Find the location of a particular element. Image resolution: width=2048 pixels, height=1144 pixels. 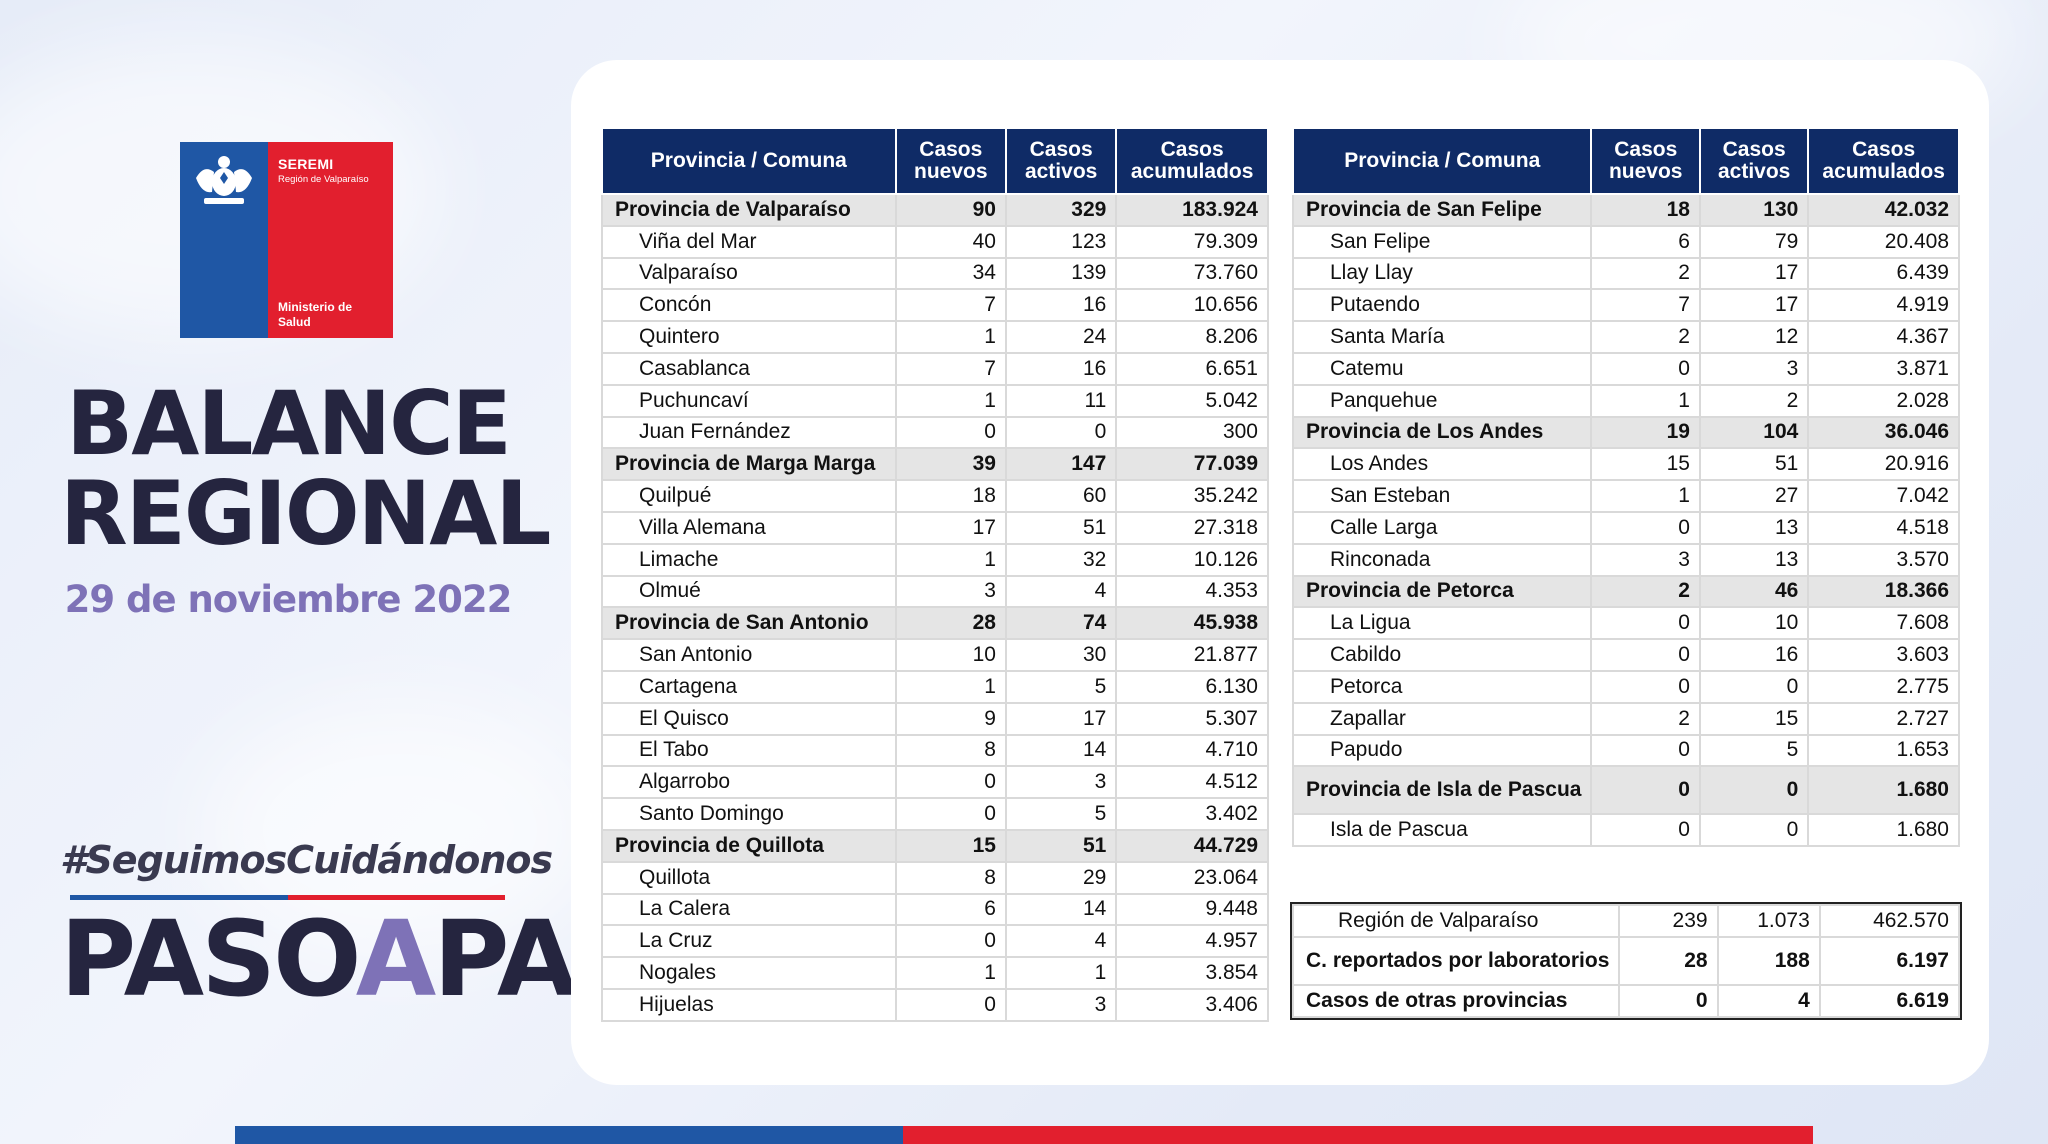

province-row: Provincia de Los Andes 19 104 36.046 is located at coordinates (1625, 432).